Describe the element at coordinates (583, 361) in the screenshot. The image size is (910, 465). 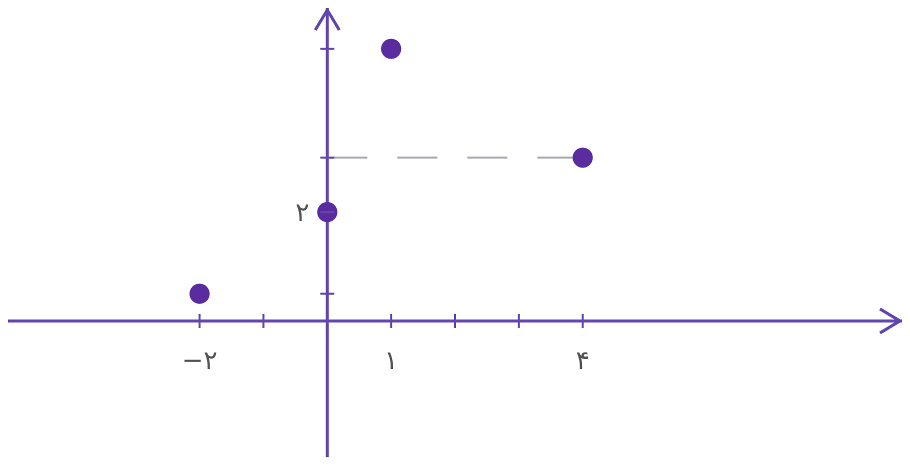
I see `x-tick-label: ۴` at that location.